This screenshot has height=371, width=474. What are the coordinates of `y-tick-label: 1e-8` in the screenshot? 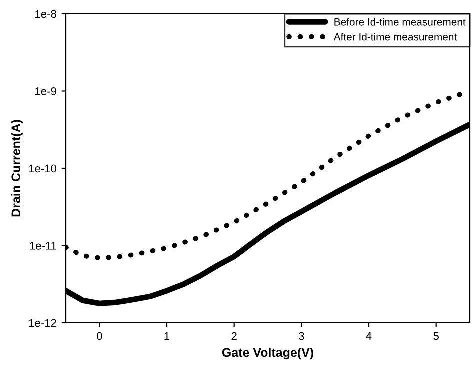 It's located at (46, 14).